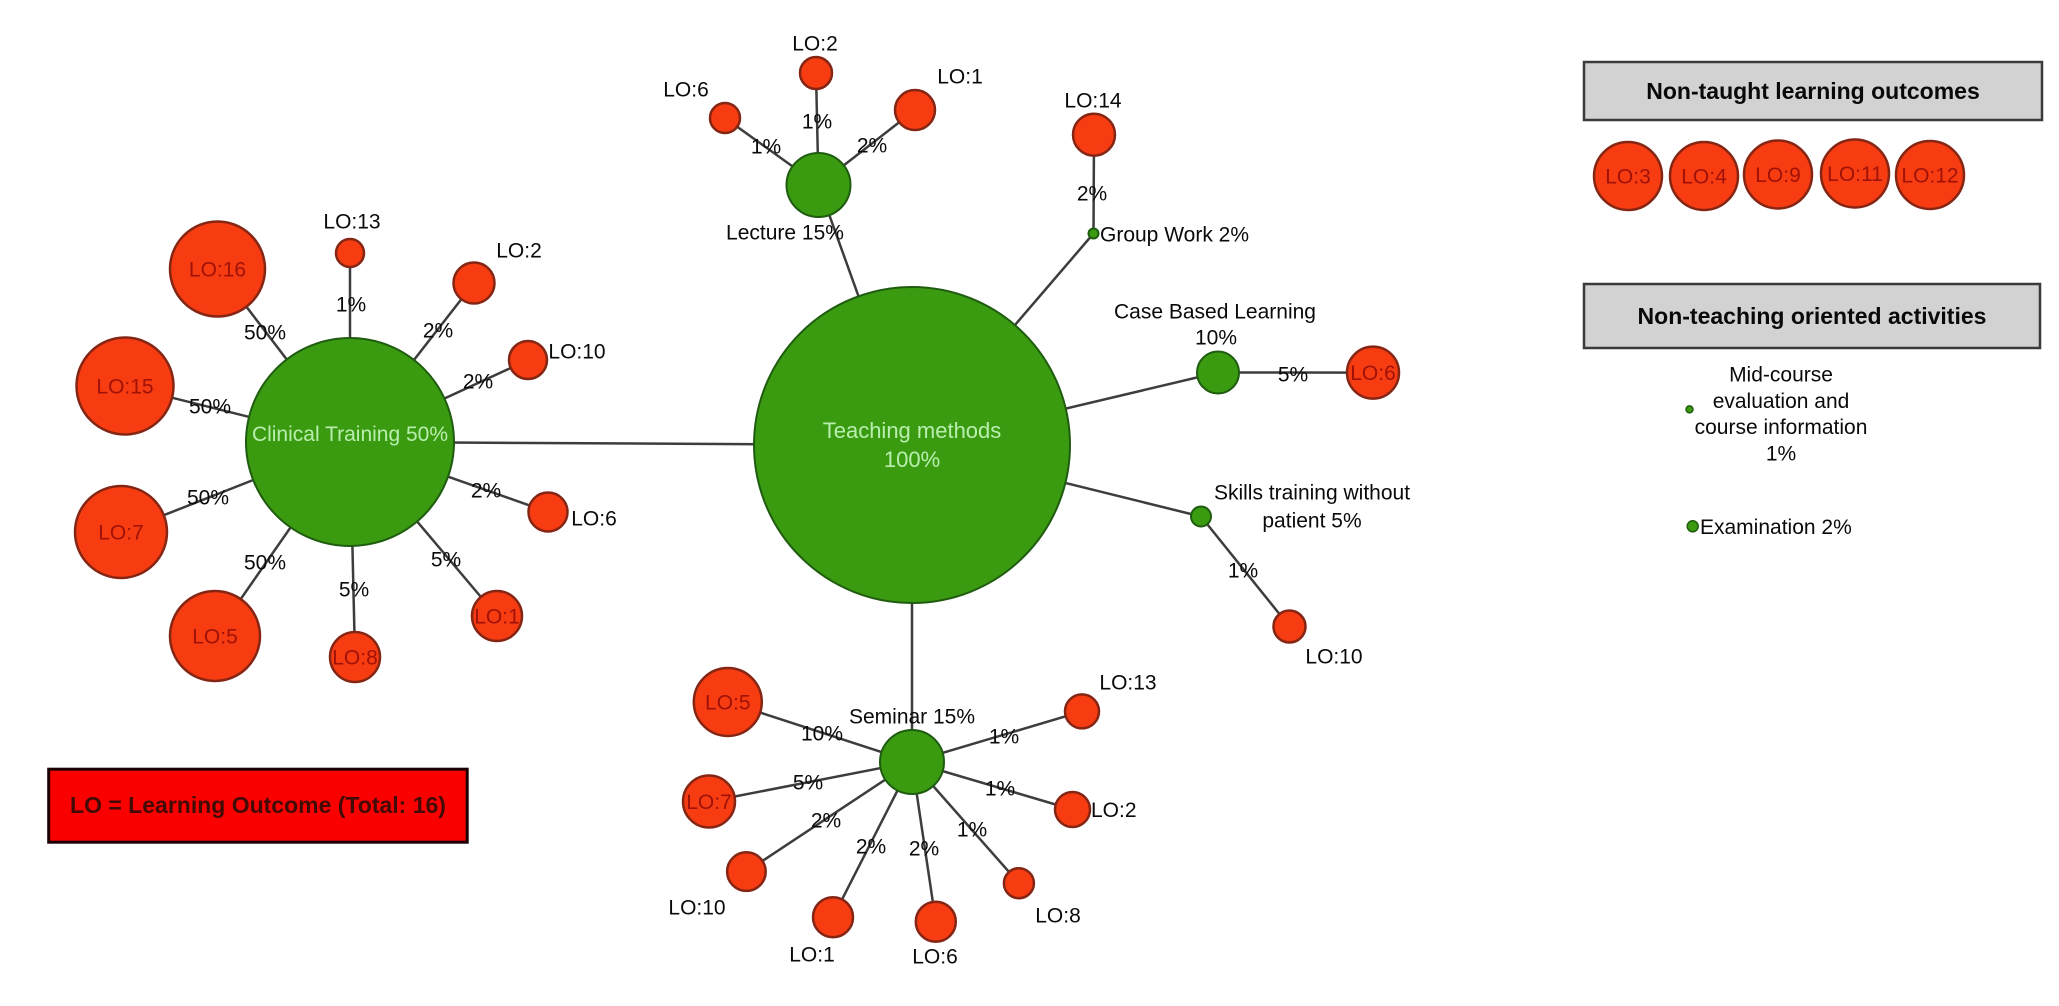  What do you see at coordinates (1776, 527) in the screenshot?
I see `svg-text: Examination 2%` at bounding box center [1776, 527].